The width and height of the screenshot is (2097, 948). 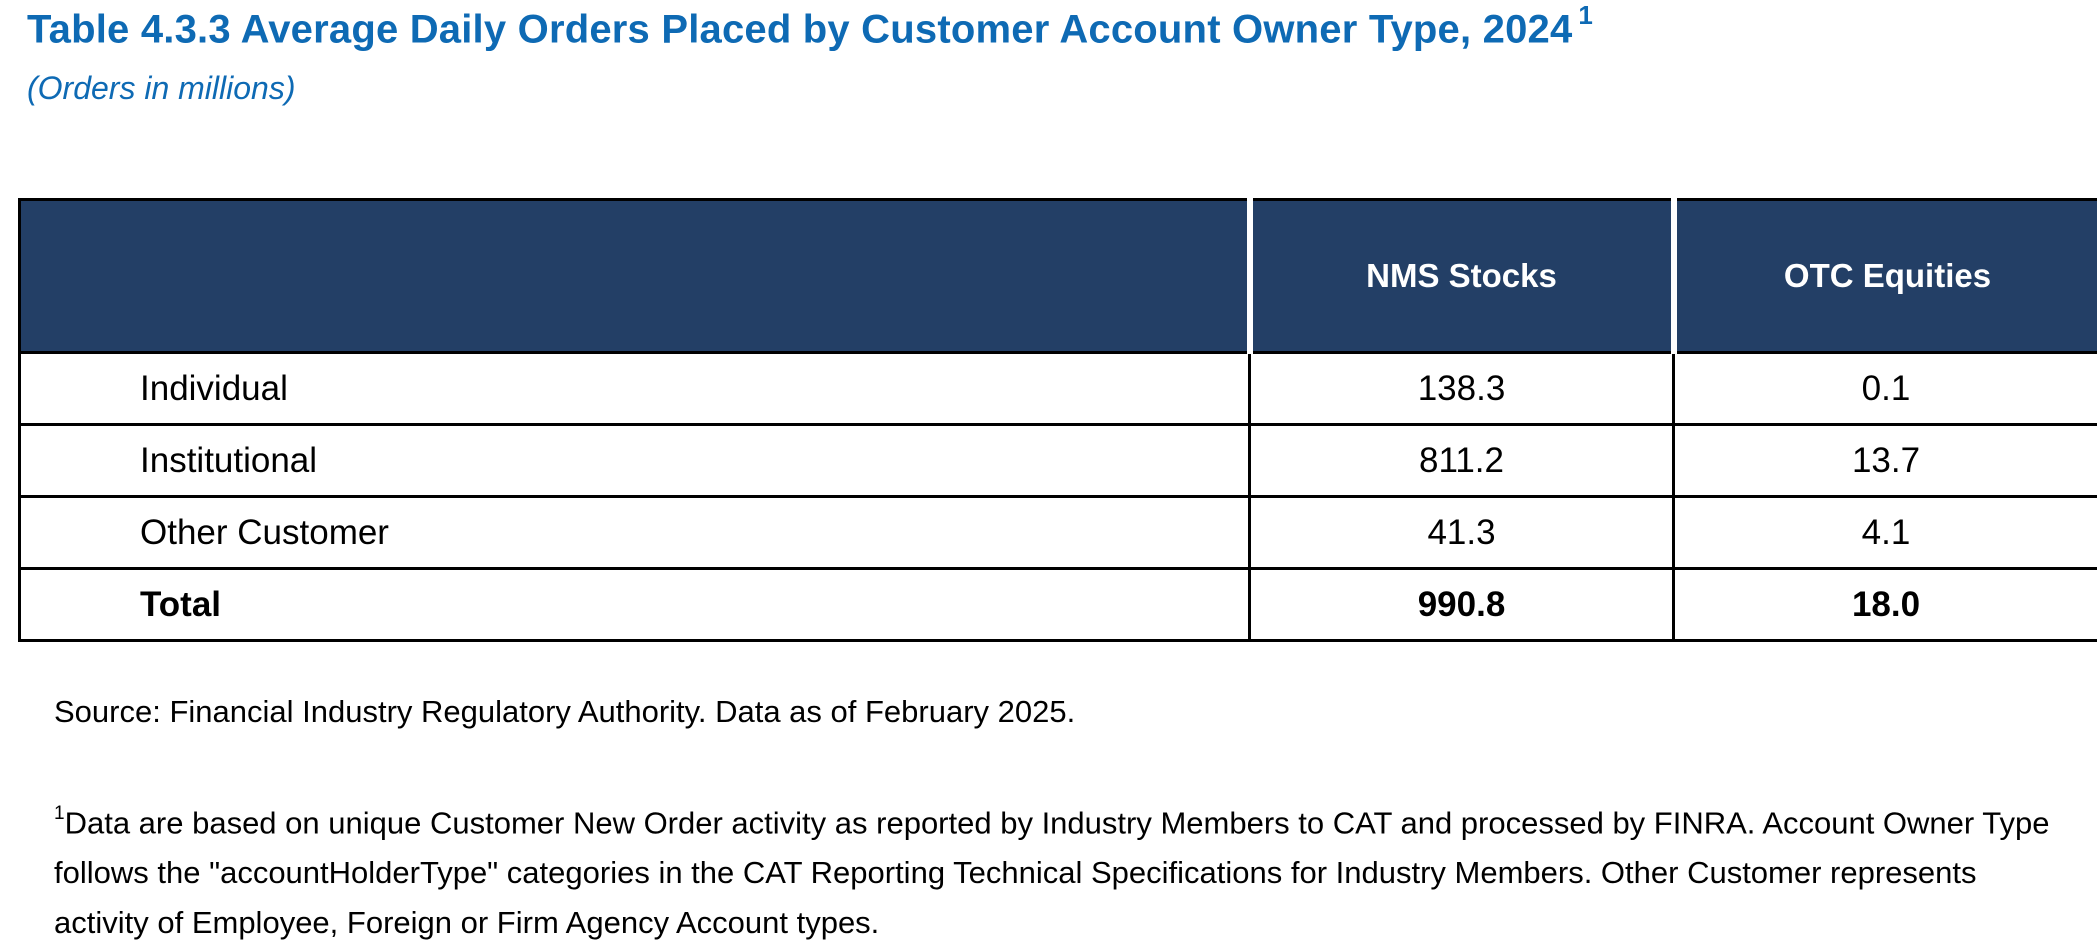 What do you see at coordinates (59, 813) in the screenshot?
I see `footnote-marker: 1` at bounding box center [59, 813].